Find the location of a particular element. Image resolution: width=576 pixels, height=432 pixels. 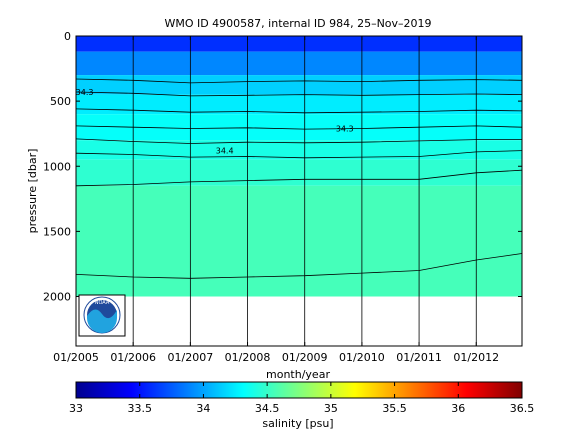

x-tick-label: 01/2011 is located at coordinates (419, 357).